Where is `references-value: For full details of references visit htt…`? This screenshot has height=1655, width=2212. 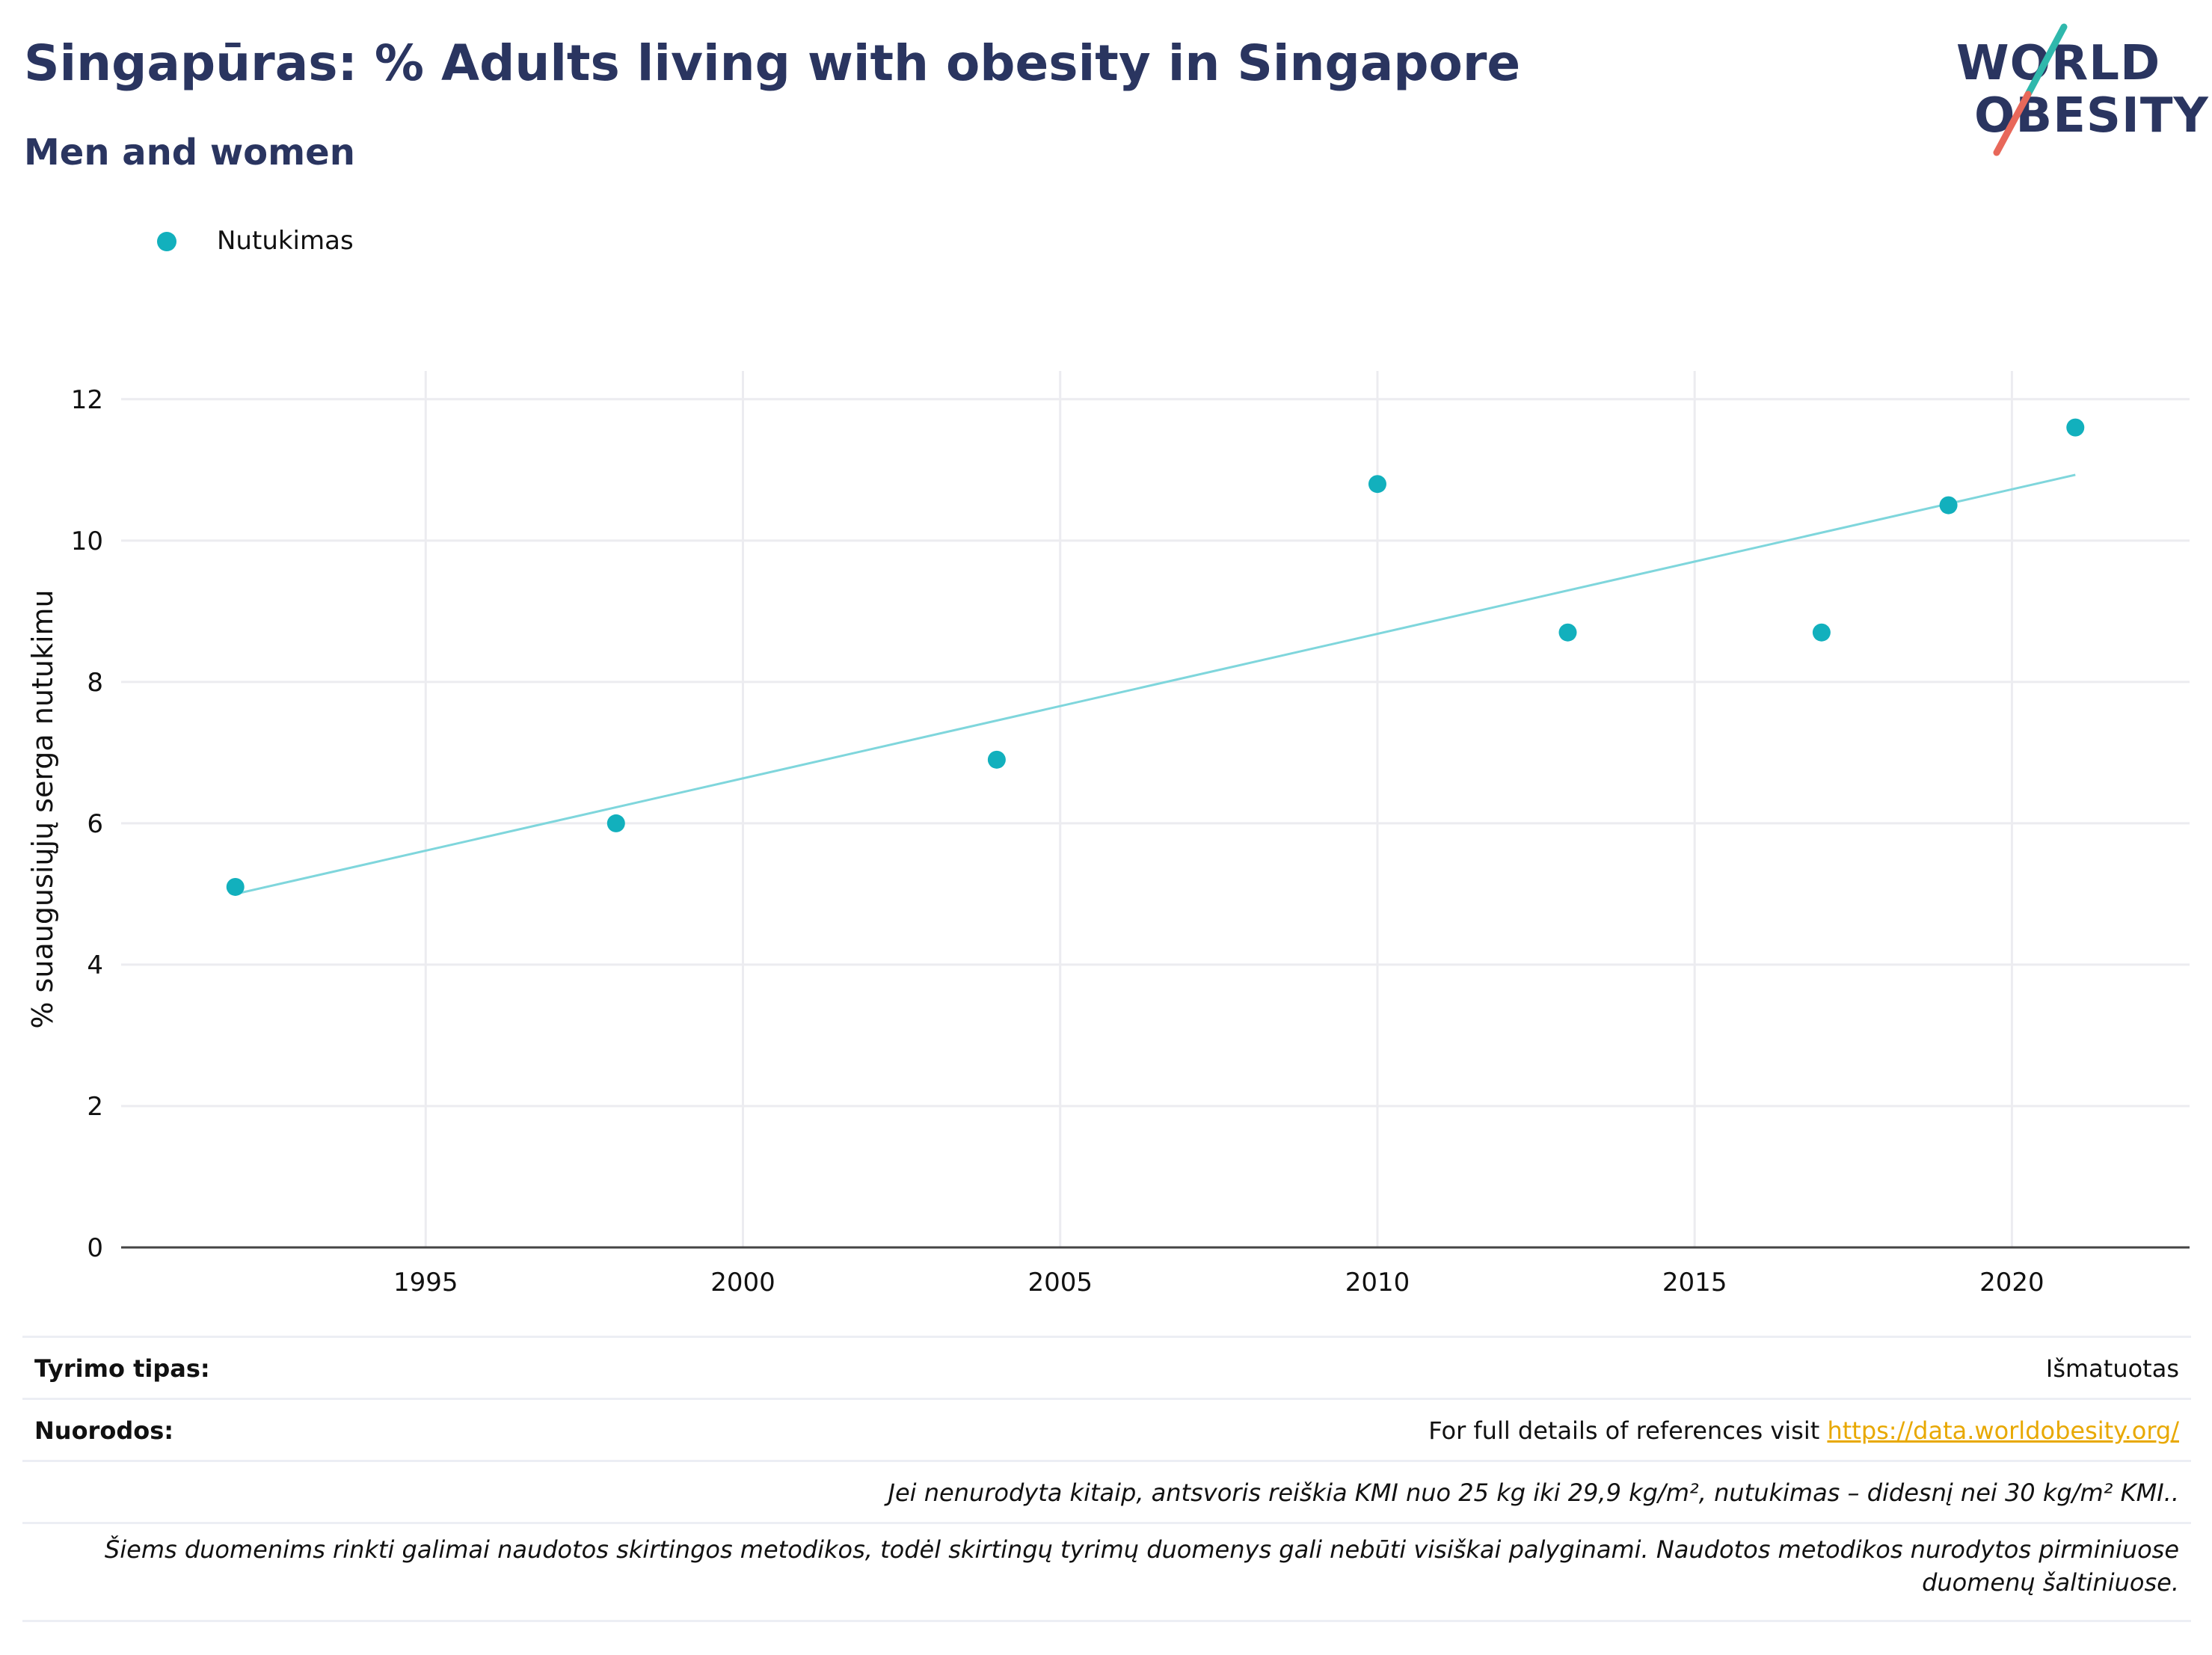
references-value: For full details of references visit htt… is located at coordinates (1803, 1430).